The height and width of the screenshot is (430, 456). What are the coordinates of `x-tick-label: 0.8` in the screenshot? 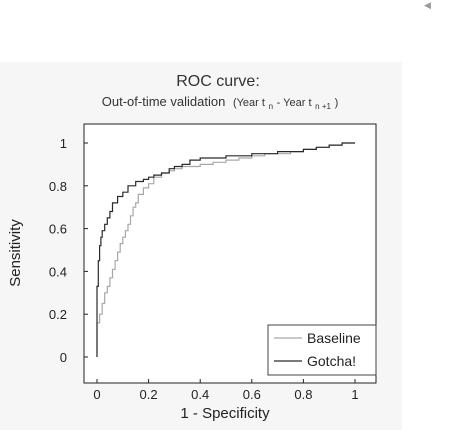 It's located at (303, 394).